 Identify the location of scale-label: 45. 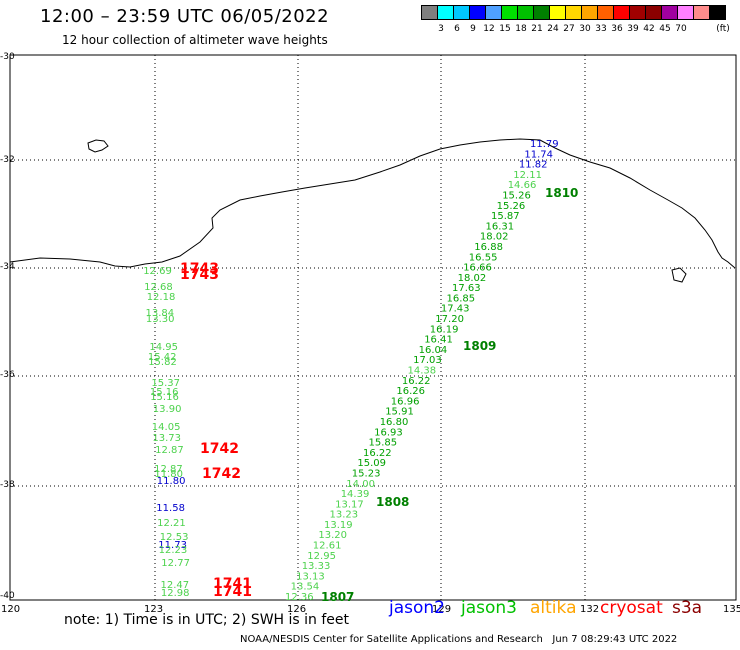
(665, 29).